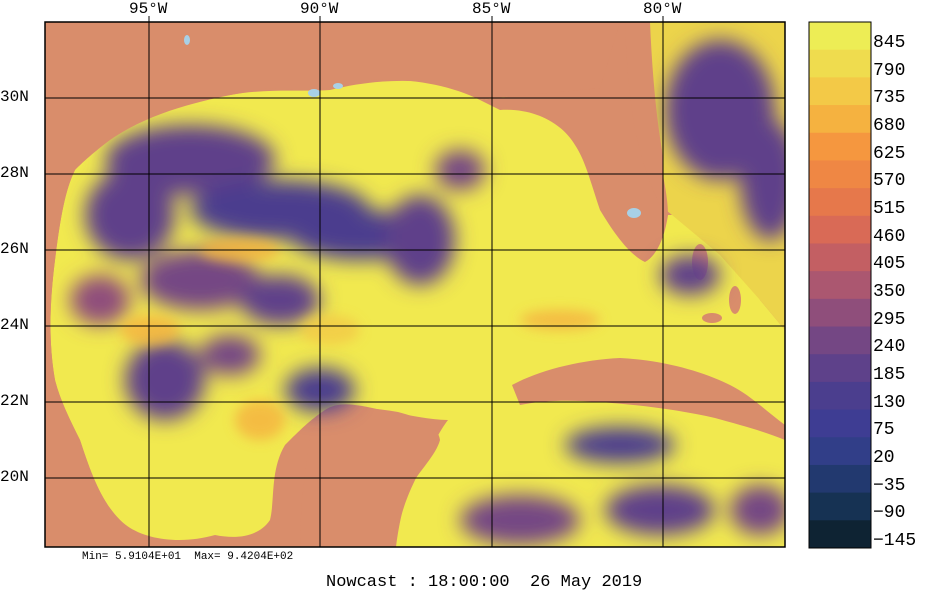 Image resolution: width=933 pixels, height=595 pixels. What do you see at coordinates (662, 9) in the screenshot?
I see `lon-label-80w: 80°W` at bounding box center [662, 9].